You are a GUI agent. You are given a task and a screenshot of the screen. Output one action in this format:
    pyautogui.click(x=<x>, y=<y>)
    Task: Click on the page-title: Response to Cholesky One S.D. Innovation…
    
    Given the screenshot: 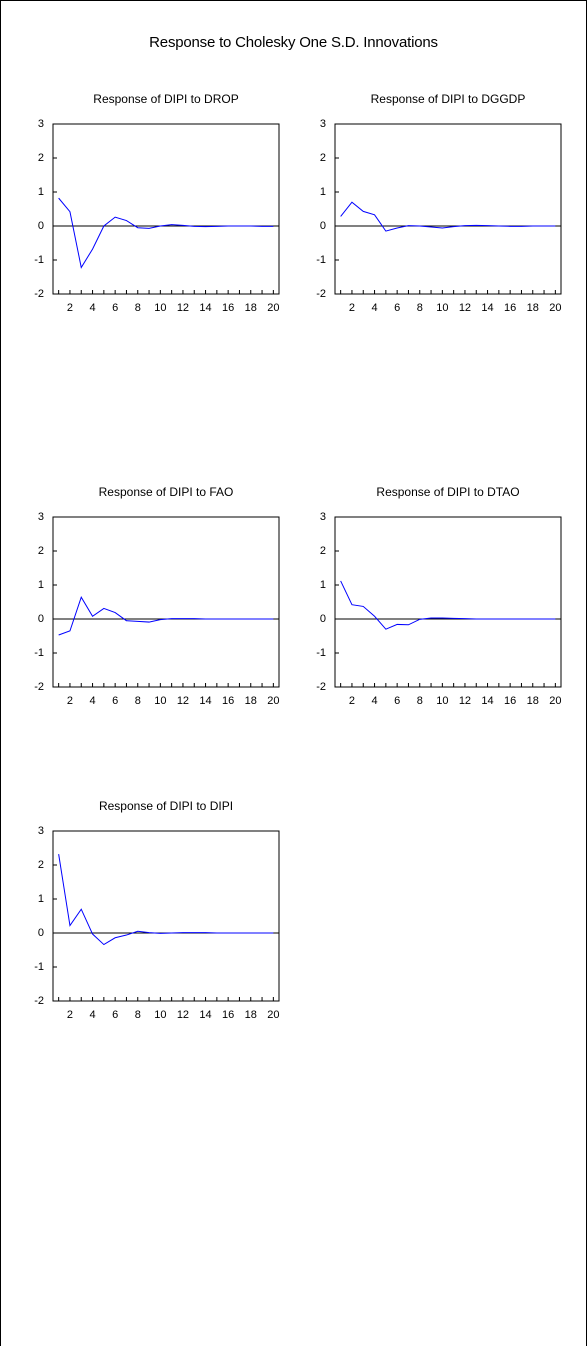 What is the action you would take?
    pyautogui.click(x=293, y=42)
    